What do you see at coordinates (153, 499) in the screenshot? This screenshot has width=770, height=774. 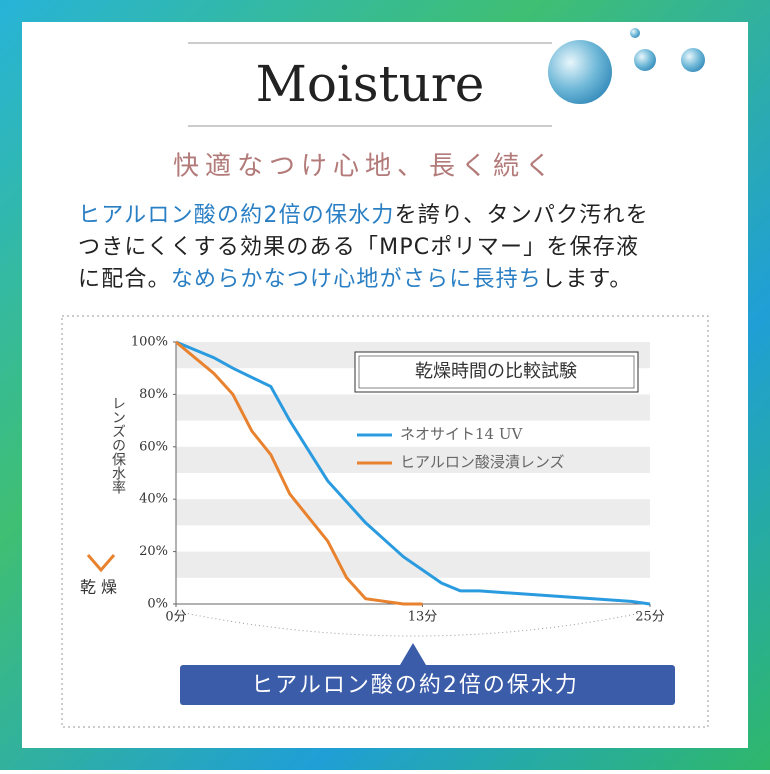 I see `y-tick-label: 40%` at bounding box center [153, 499].